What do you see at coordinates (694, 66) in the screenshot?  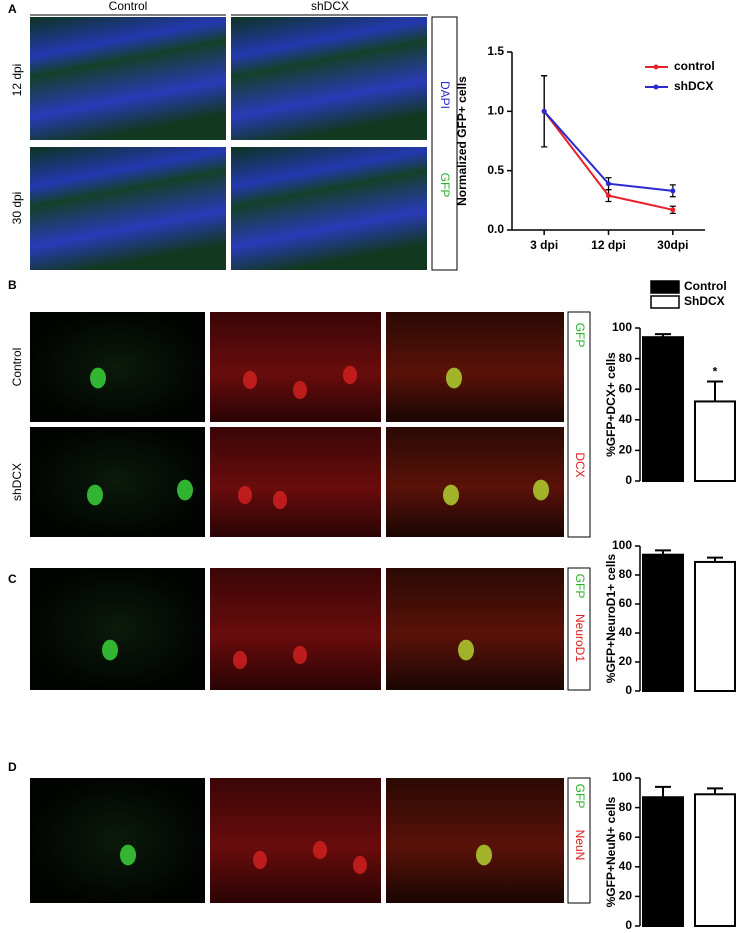 I see `legend-label: control` at bounding box center [694, 66].